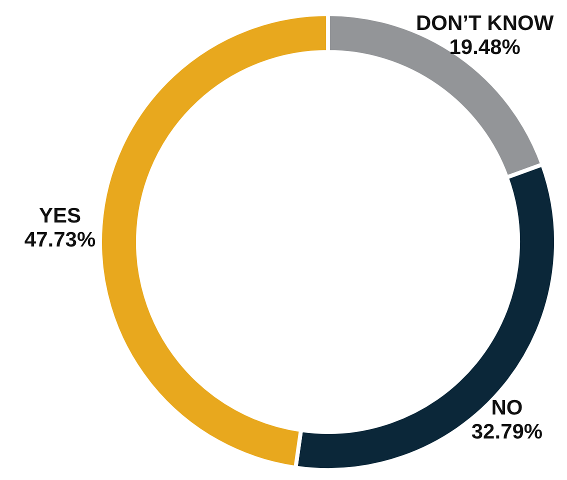  I want to click on data-label: 47.73%, so click(60, 240).